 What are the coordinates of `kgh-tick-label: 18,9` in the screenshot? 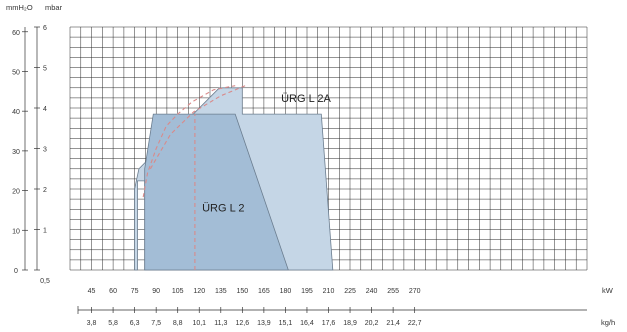 It's located at (350, 323).